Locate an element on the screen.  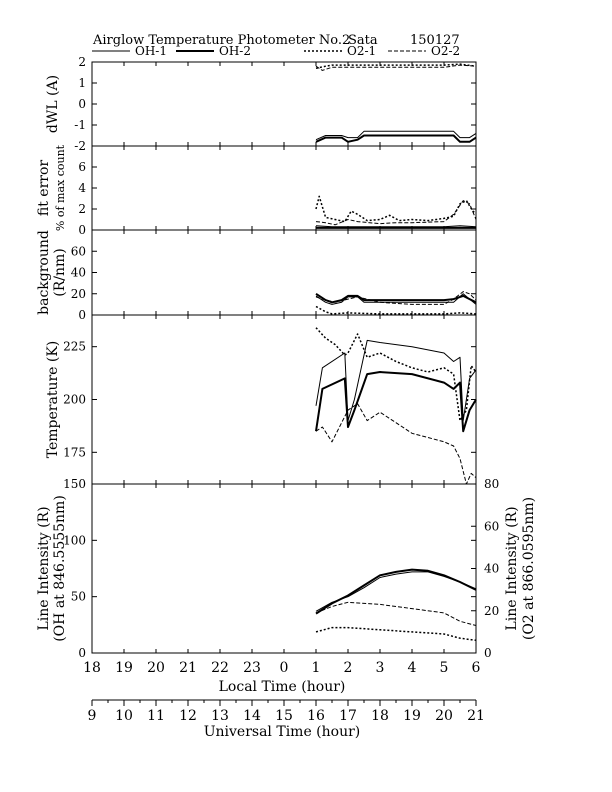
local-time-tick-label: 22 is located at coordinates (220, 668).